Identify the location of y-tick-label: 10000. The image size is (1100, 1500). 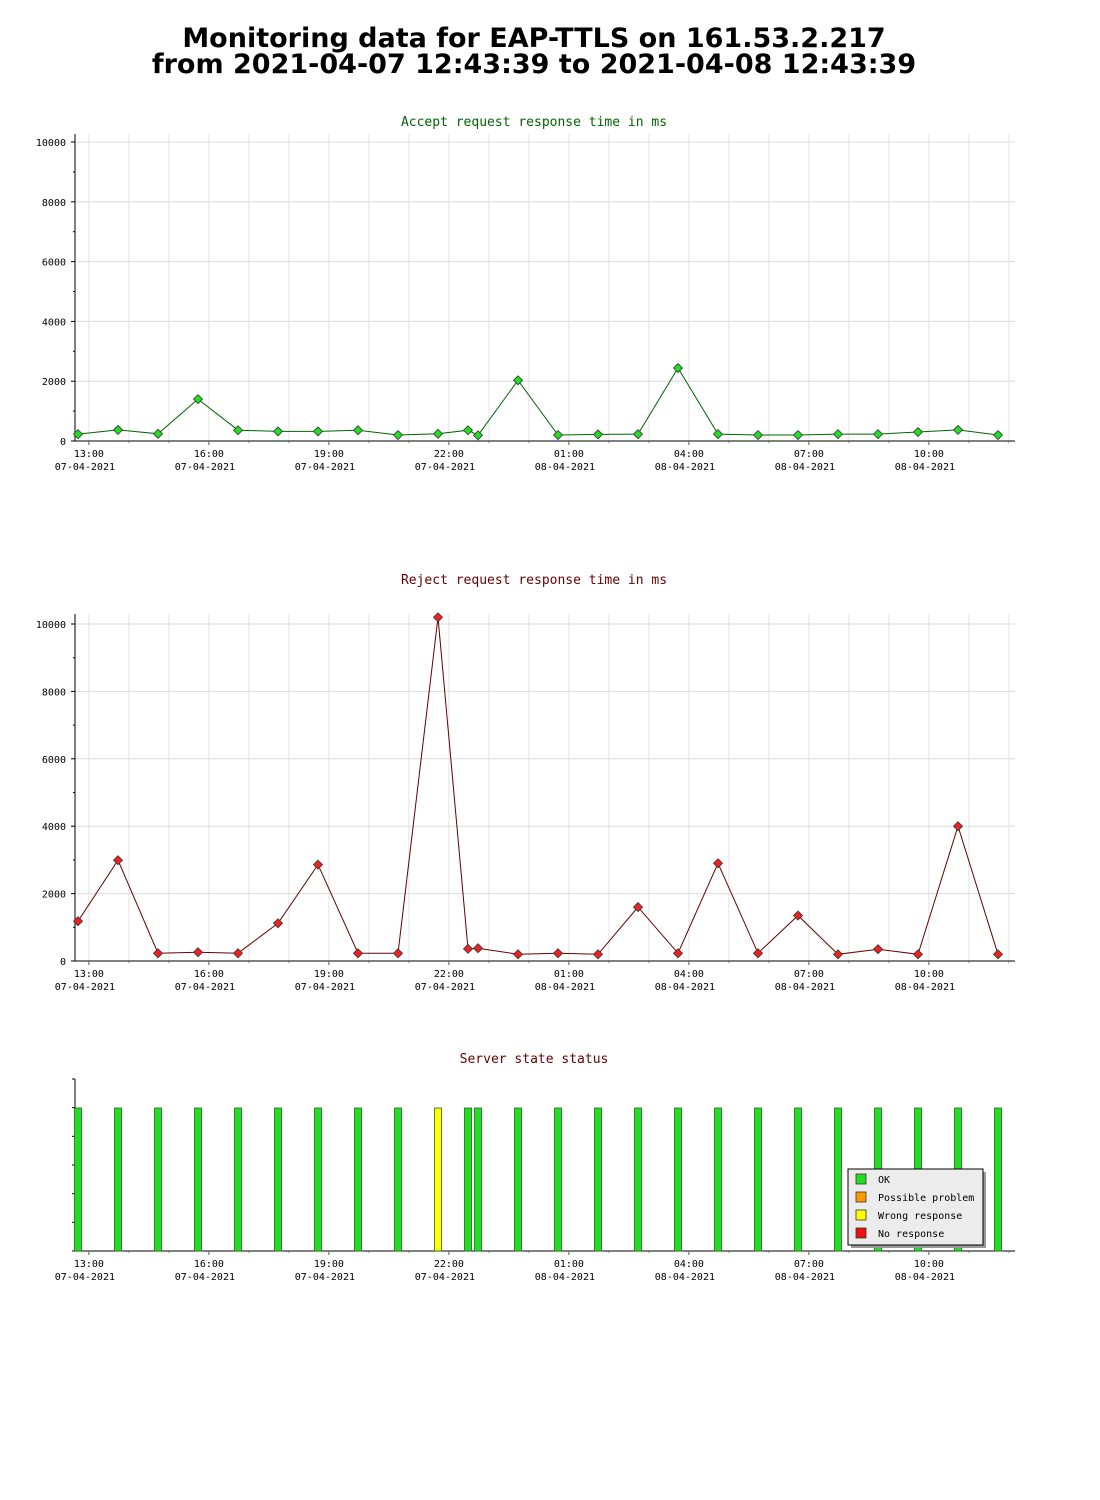
(51, 143).